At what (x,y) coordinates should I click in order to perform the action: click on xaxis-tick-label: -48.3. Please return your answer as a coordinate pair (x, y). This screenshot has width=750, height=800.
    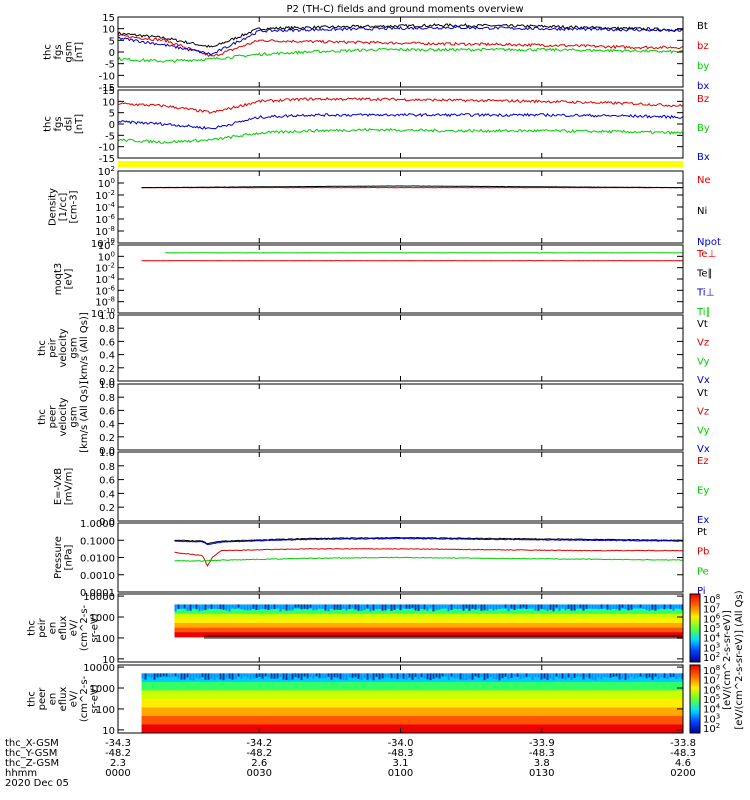
    Looking at the image, I should click on (542, 753).